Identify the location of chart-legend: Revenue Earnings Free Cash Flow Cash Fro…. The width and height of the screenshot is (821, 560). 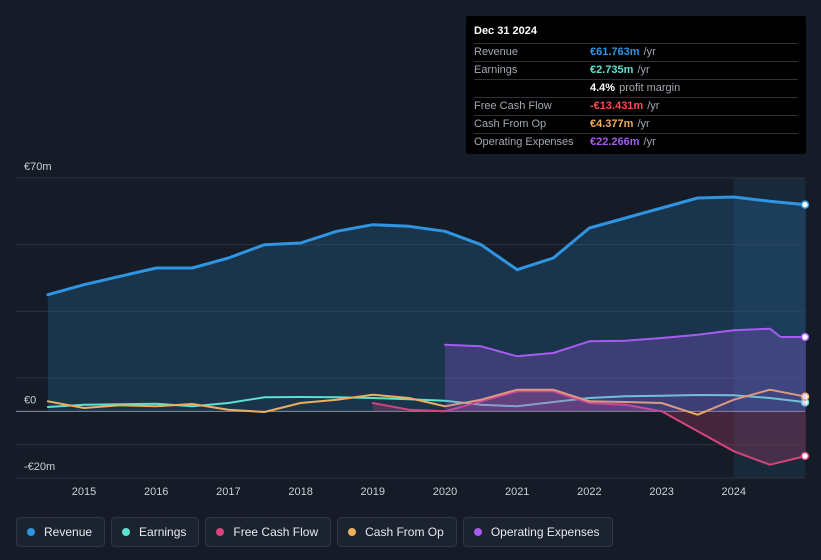
(317, 533).